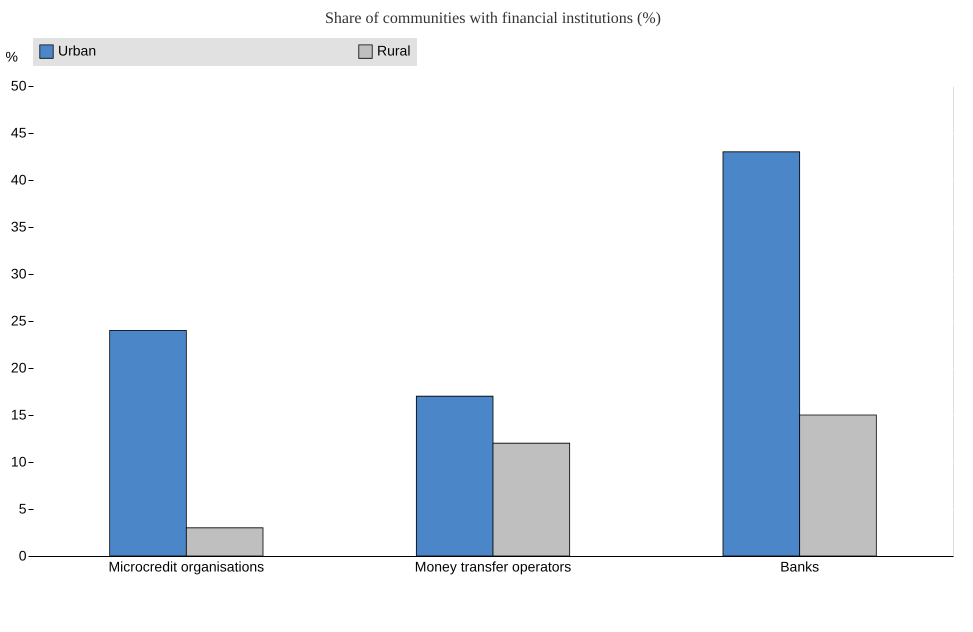 The image size is (973, 632). What do you see at coordinates (393, 50) in the screenshot?
I see `legend-label: Rural` at bounding box center [393, 50].